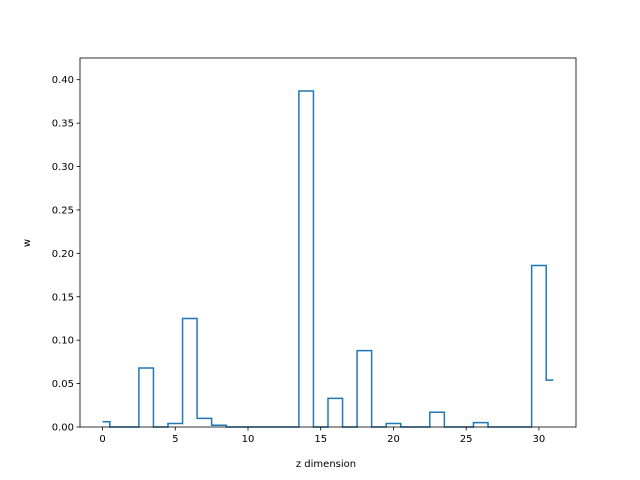 This screenshot has width=640, height=480. Describe the element at coordinates (175, 439) in the screenshot. I see `x-tick-label: 5` at that location.